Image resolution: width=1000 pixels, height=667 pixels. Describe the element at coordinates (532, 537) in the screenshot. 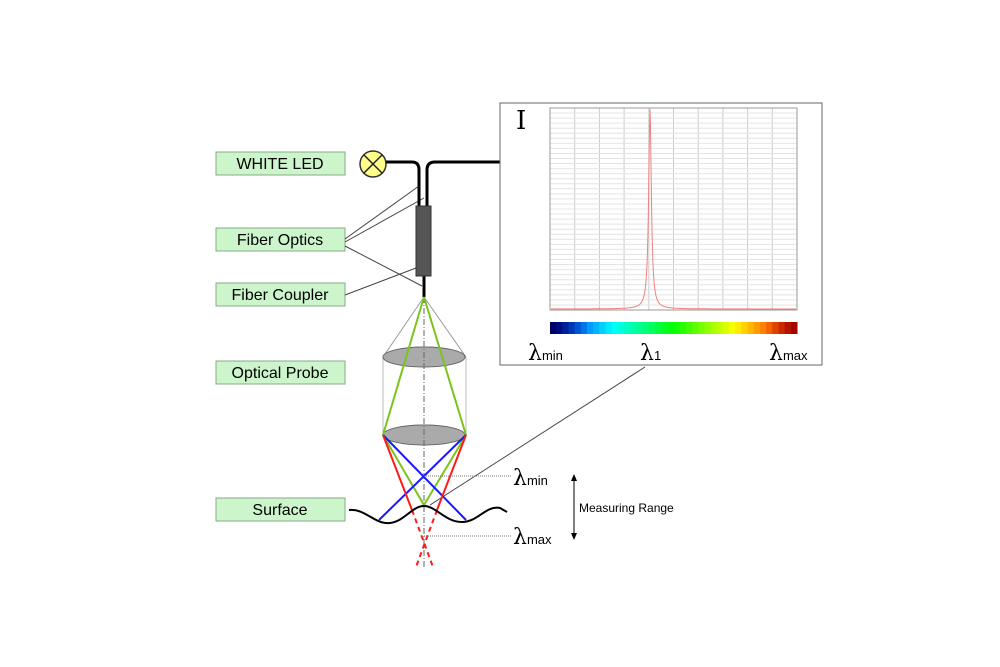

I see `lambda-max-label: λmax` at that location.